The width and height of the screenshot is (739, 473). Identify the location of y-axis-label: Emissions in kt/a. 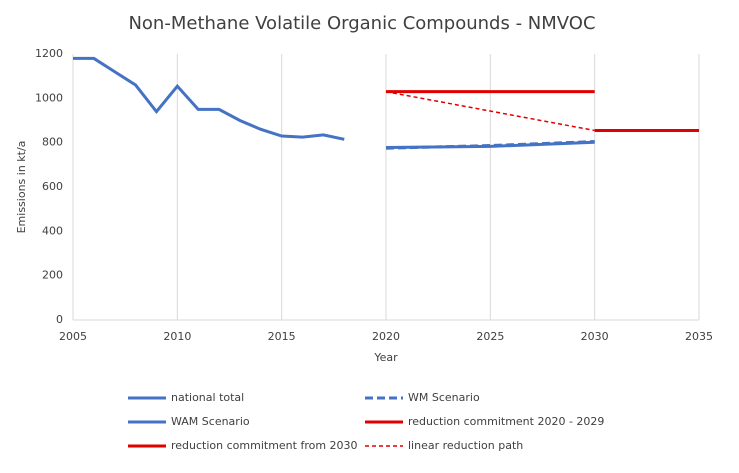
(21, 187).